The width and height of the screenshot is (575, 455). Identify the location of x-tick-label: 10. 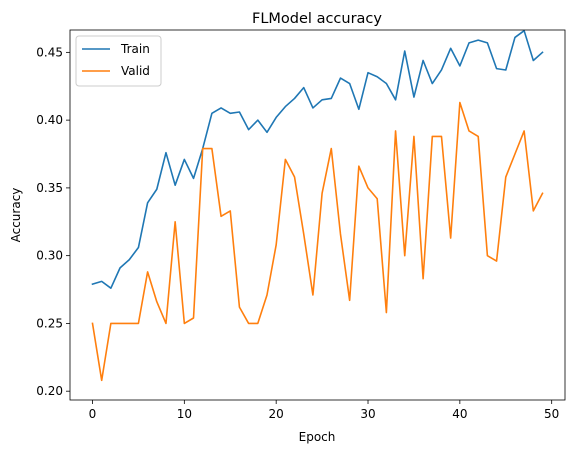
(184, 414).